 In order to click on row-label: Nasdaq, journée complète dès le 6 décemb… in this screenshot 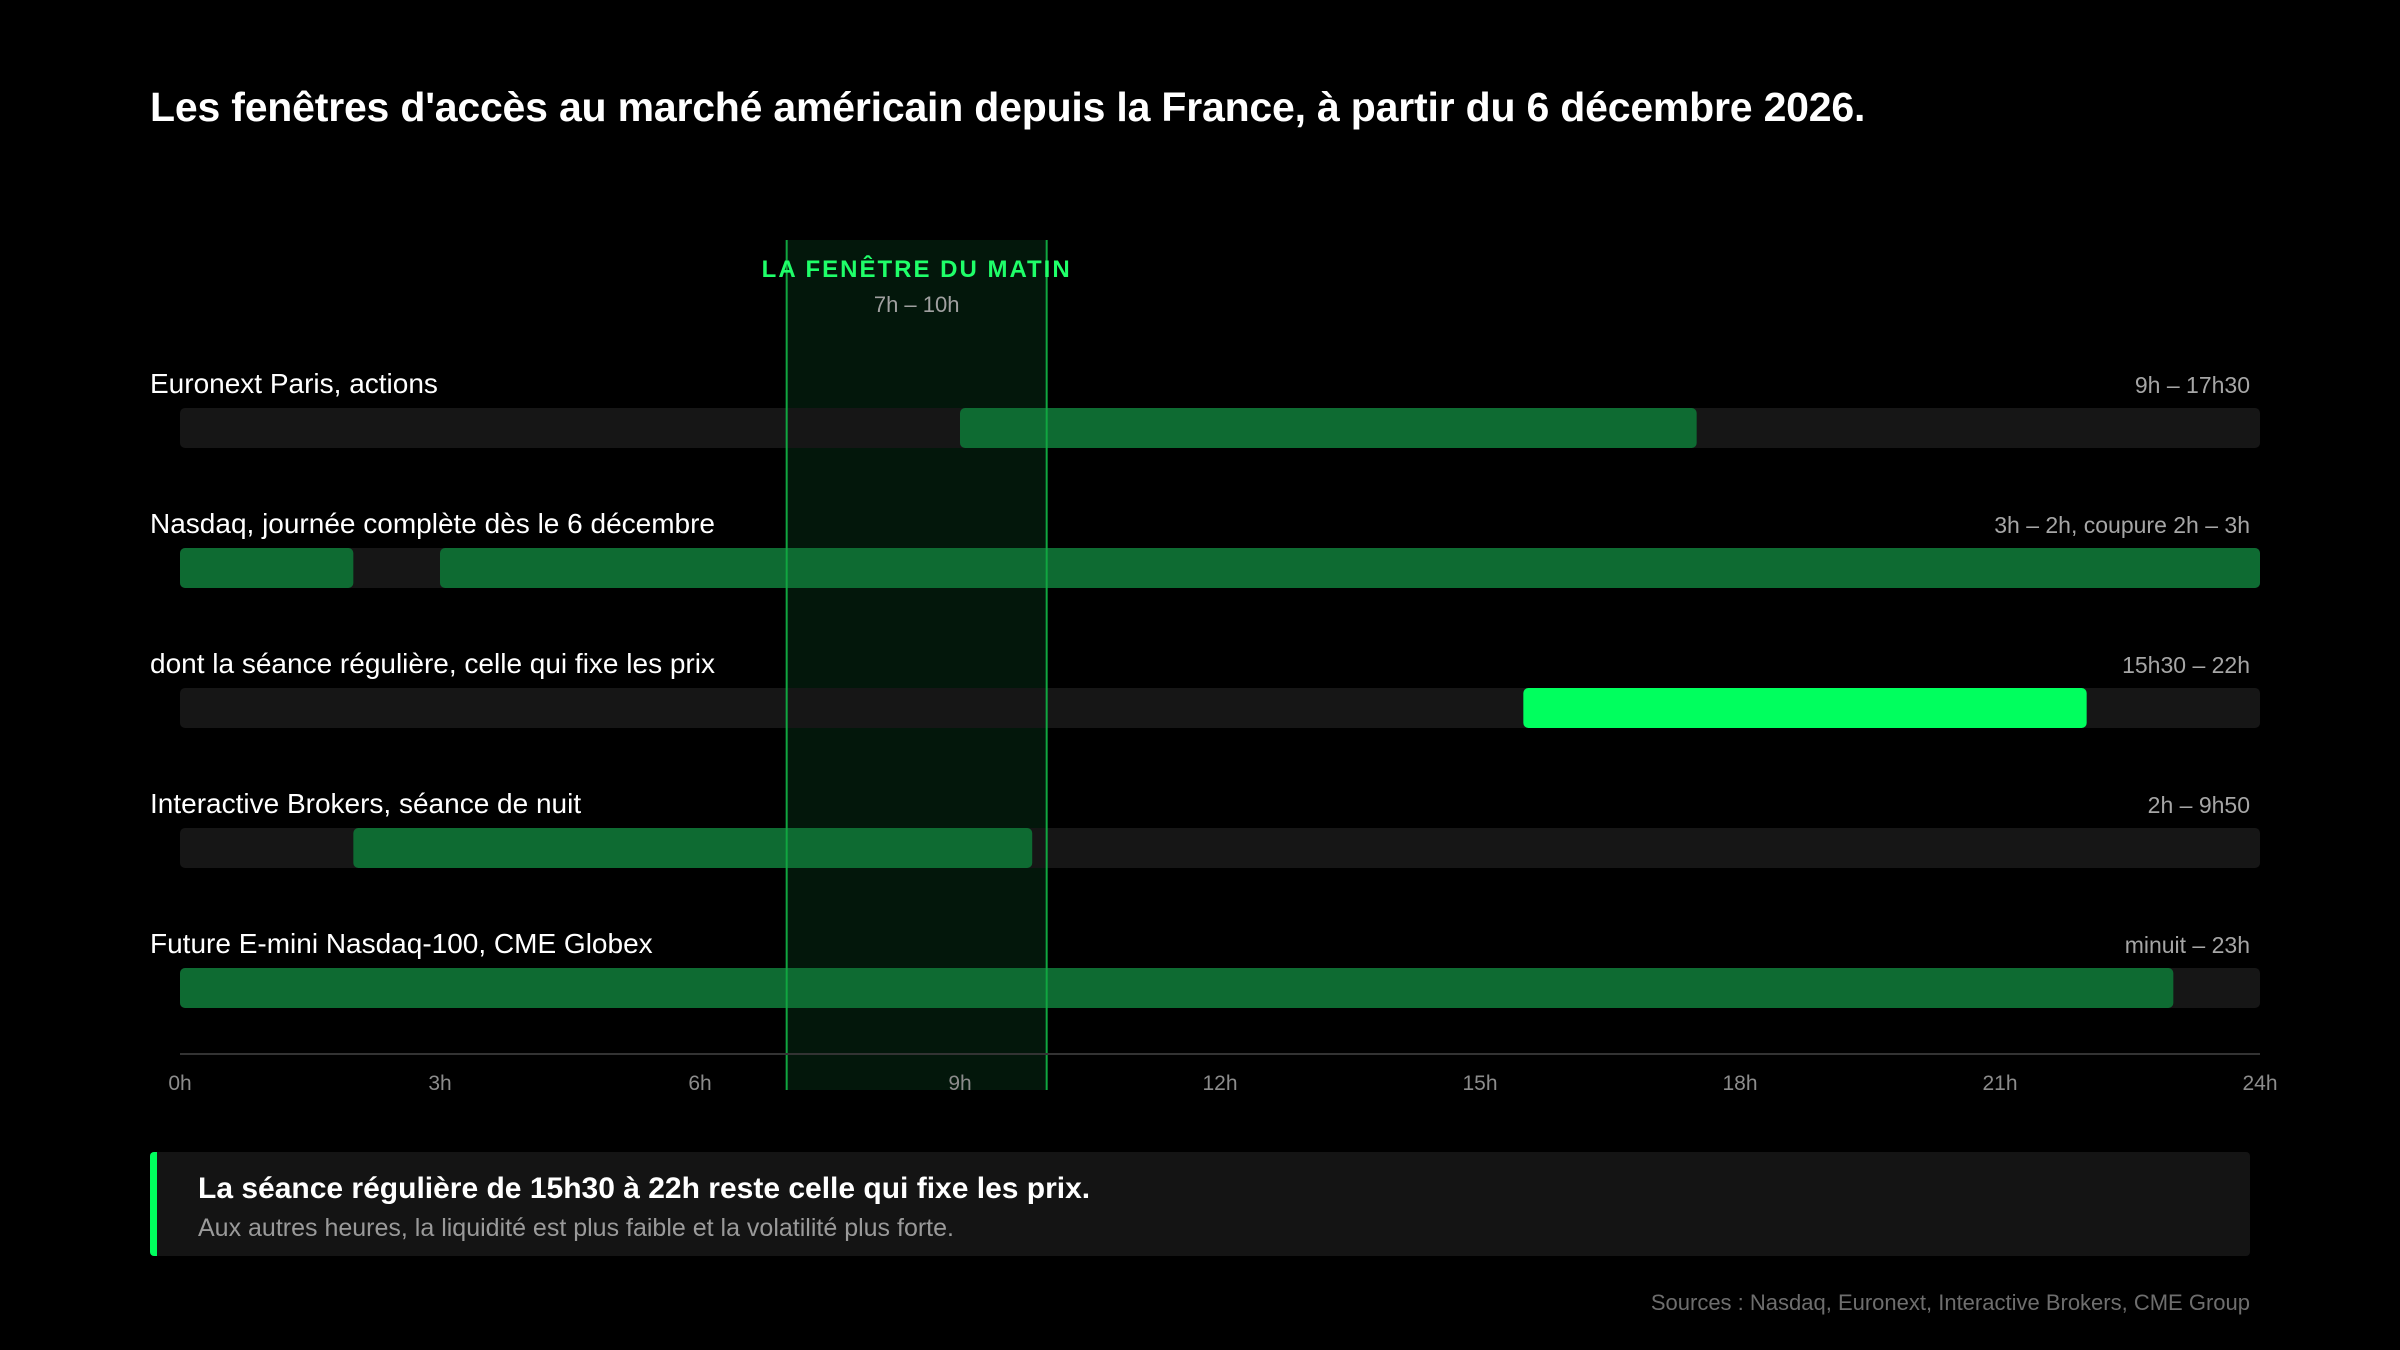, I will do `click(432, 523)`.